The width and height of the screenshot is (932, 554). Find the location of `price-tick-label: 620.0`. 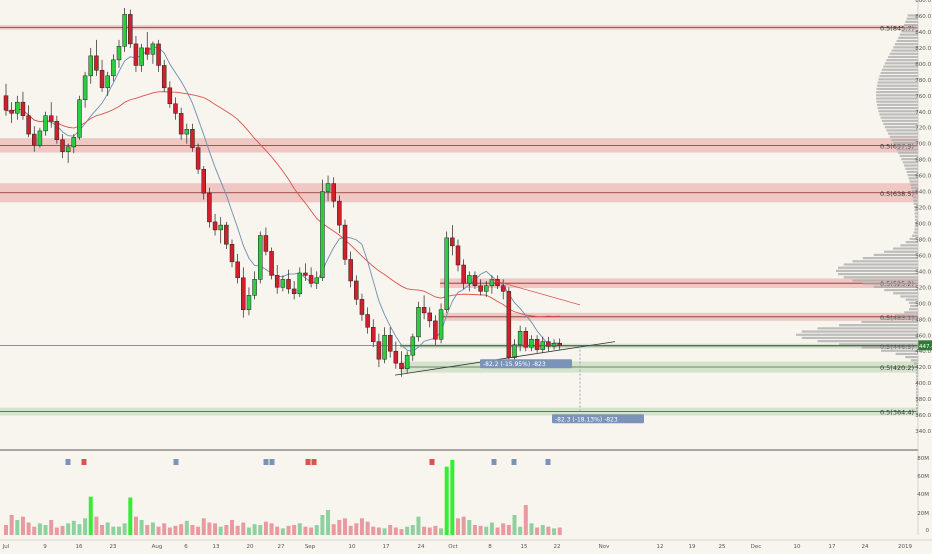

price-tick-label: 620.0 is located at coordinates (923, 209).